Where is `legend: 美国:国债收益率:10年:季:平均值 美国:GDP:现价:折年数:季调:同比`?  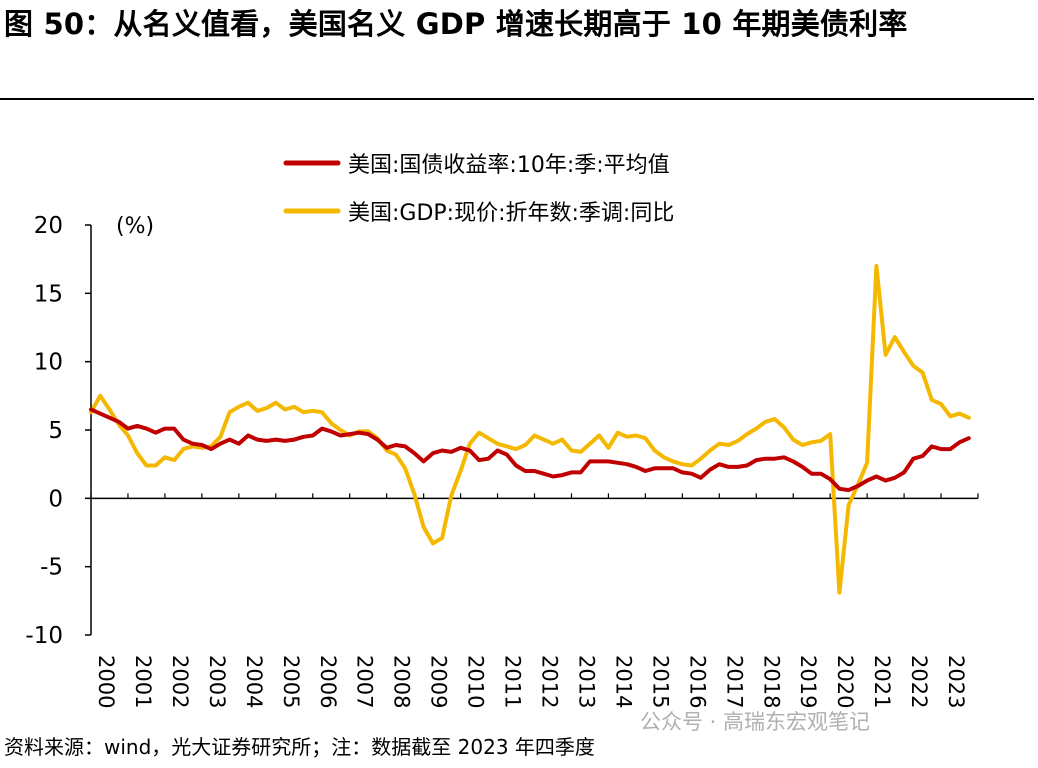 legend: 美国:国债收益率:10年:季:平均值 美国:GDP:现价:折年数:季调:同比 is located at coordinates (478, 189).